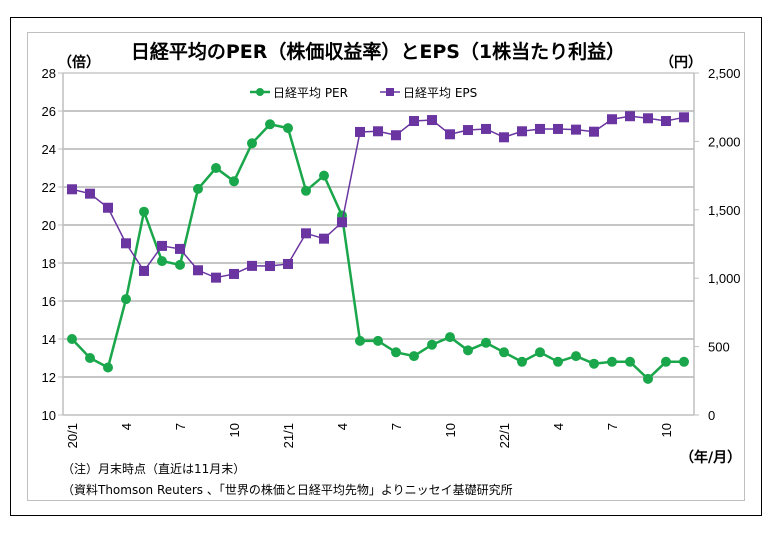 Image resolution: width=776 pixels, height=534 pixels. What do you see at coordinates (719, 347) in the screenshot?
I see `right-y-tick-label: 500` at bounding box center [719, 347].